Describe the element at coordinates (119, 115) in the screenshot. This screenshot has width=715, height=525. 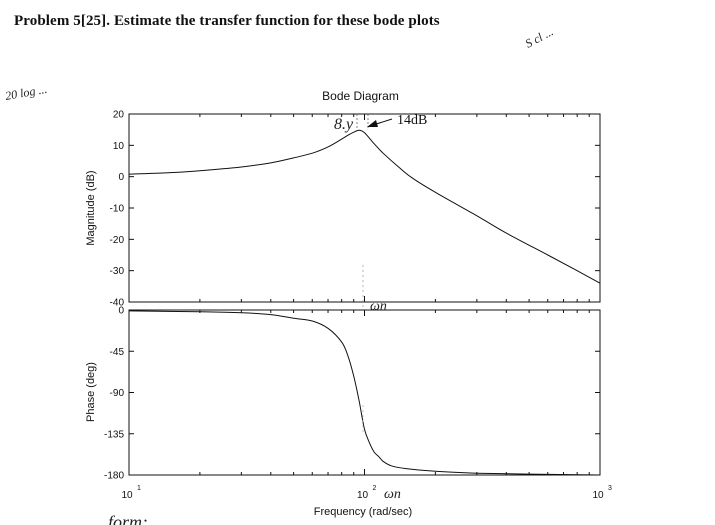
I see `magnitude-tick-label: 20` at that location.